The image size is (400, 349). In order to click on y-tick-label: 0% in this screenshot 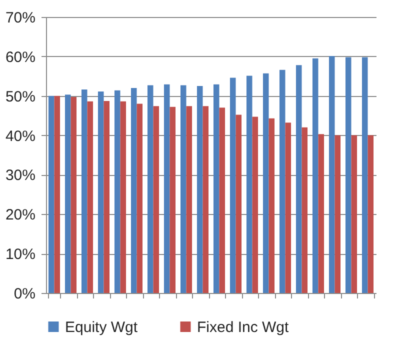, I will do `click(25, 294)`.